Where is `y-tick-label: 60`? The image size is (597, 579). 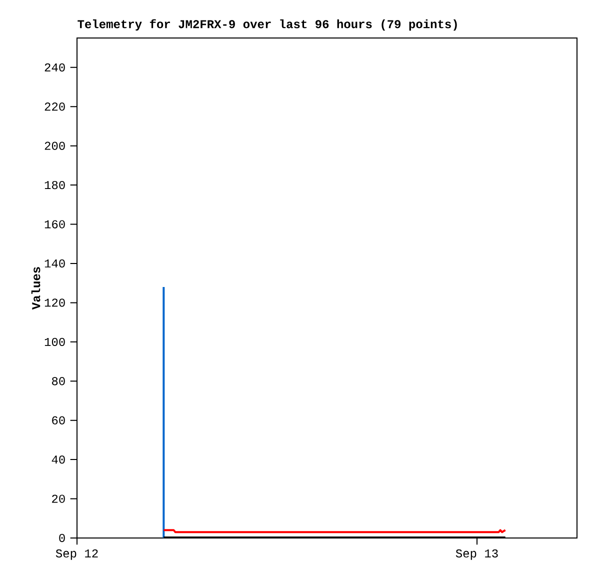
y-tick-label: 60 is located at coordinates (58, 420).